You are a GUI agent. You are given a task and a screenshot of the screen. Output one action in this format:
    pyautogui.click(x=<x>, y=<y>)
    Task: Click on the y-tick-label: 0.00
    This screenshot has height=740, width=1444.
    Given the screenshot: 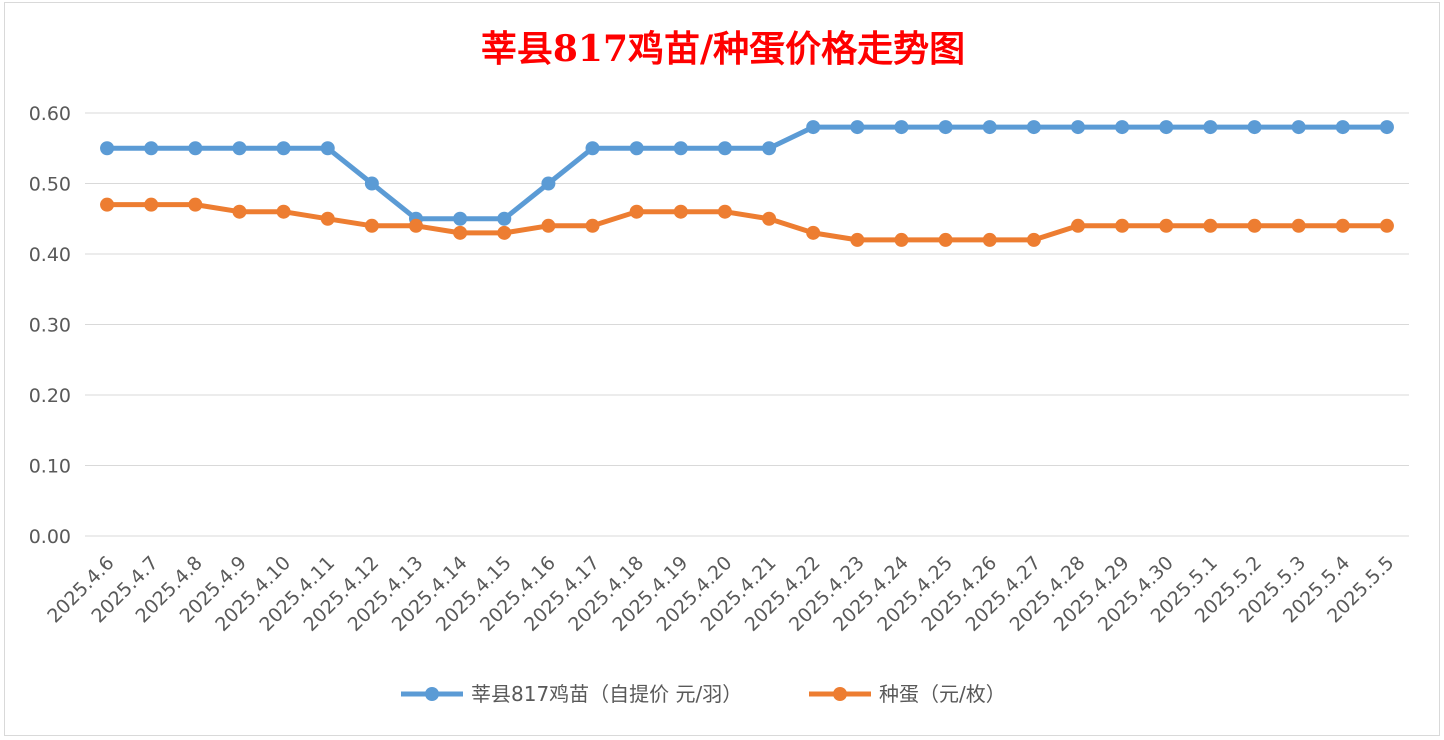 What is the action you would take?
    pyautogui.click(x=50, y=537)
    